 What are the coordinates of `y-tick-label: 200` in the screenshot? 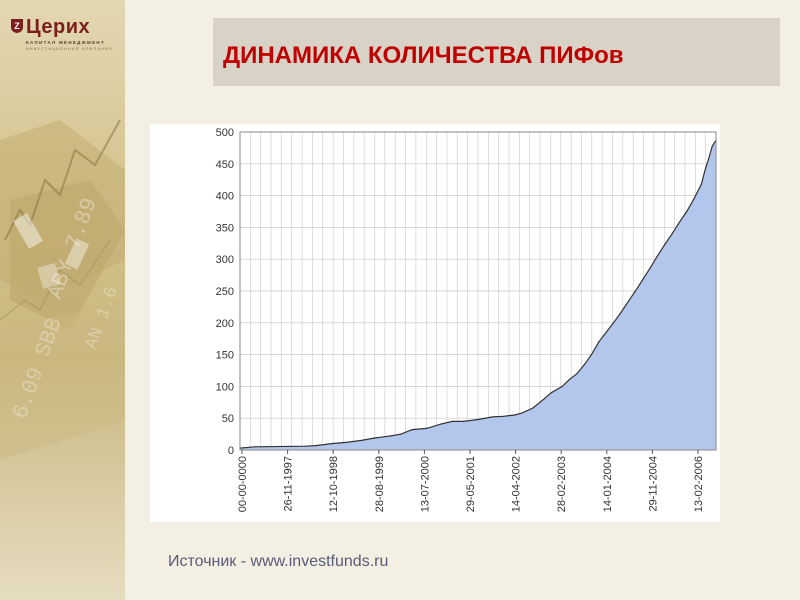 It's located at (225, 324).